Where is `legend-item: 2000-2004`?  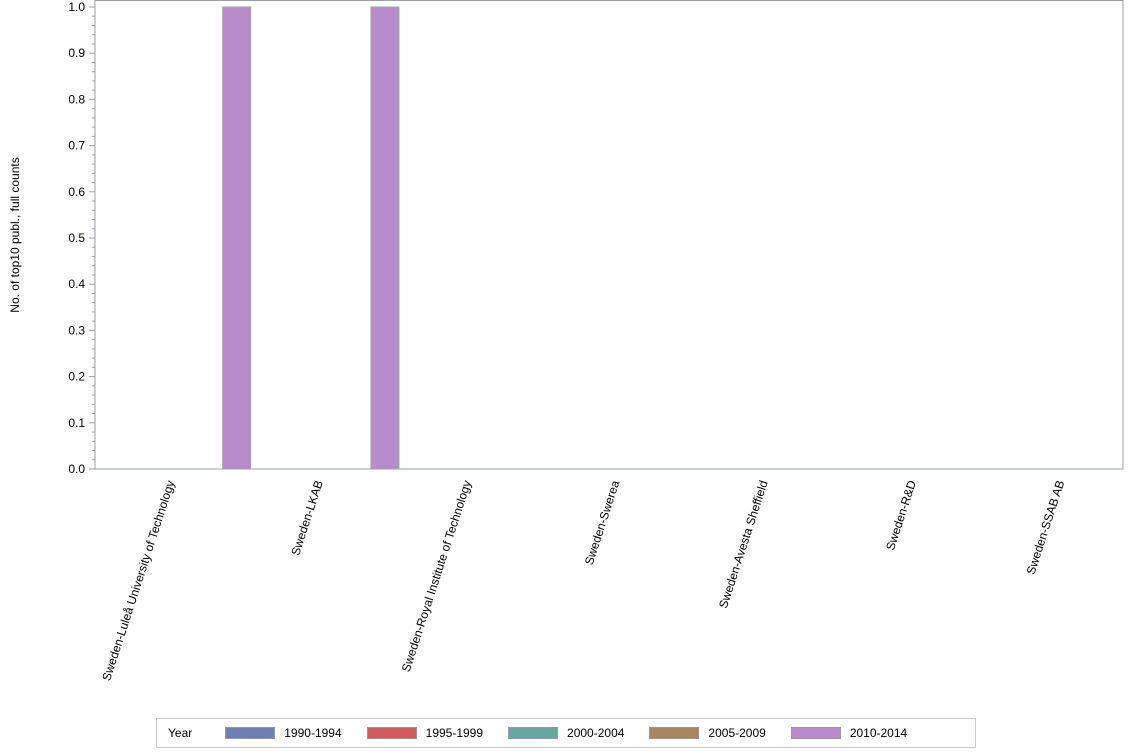 legend-item: 2000-2004 is located at coordinates (566, 733).